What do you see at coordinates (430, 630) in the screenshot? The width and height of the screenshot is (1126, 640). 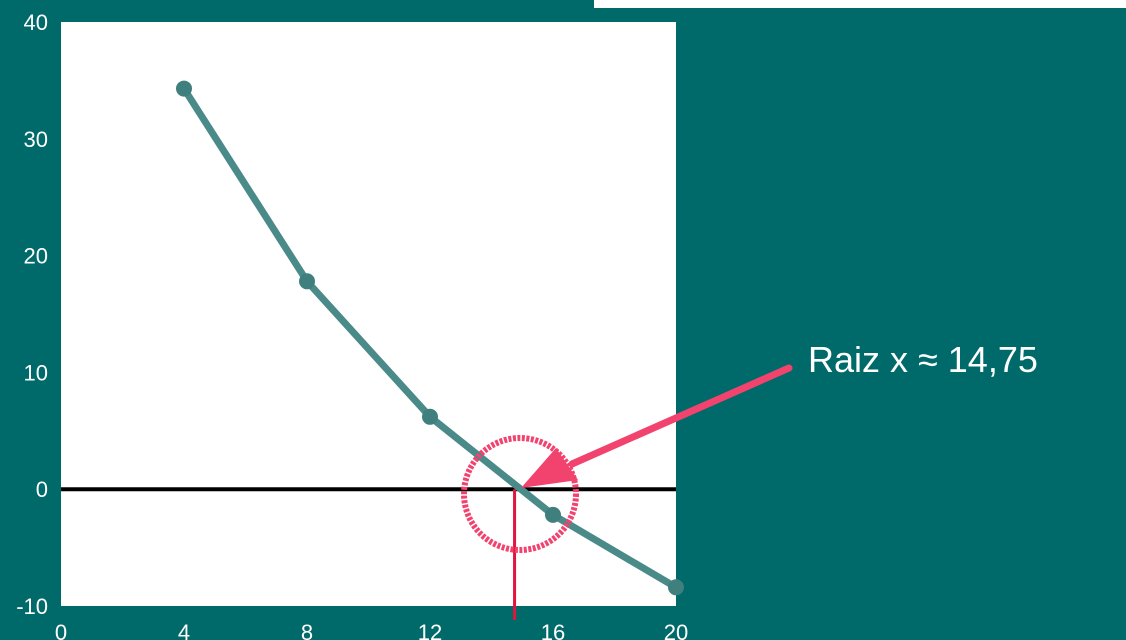 I see `x-tick-label: 12` at bounding box center [430, 630].